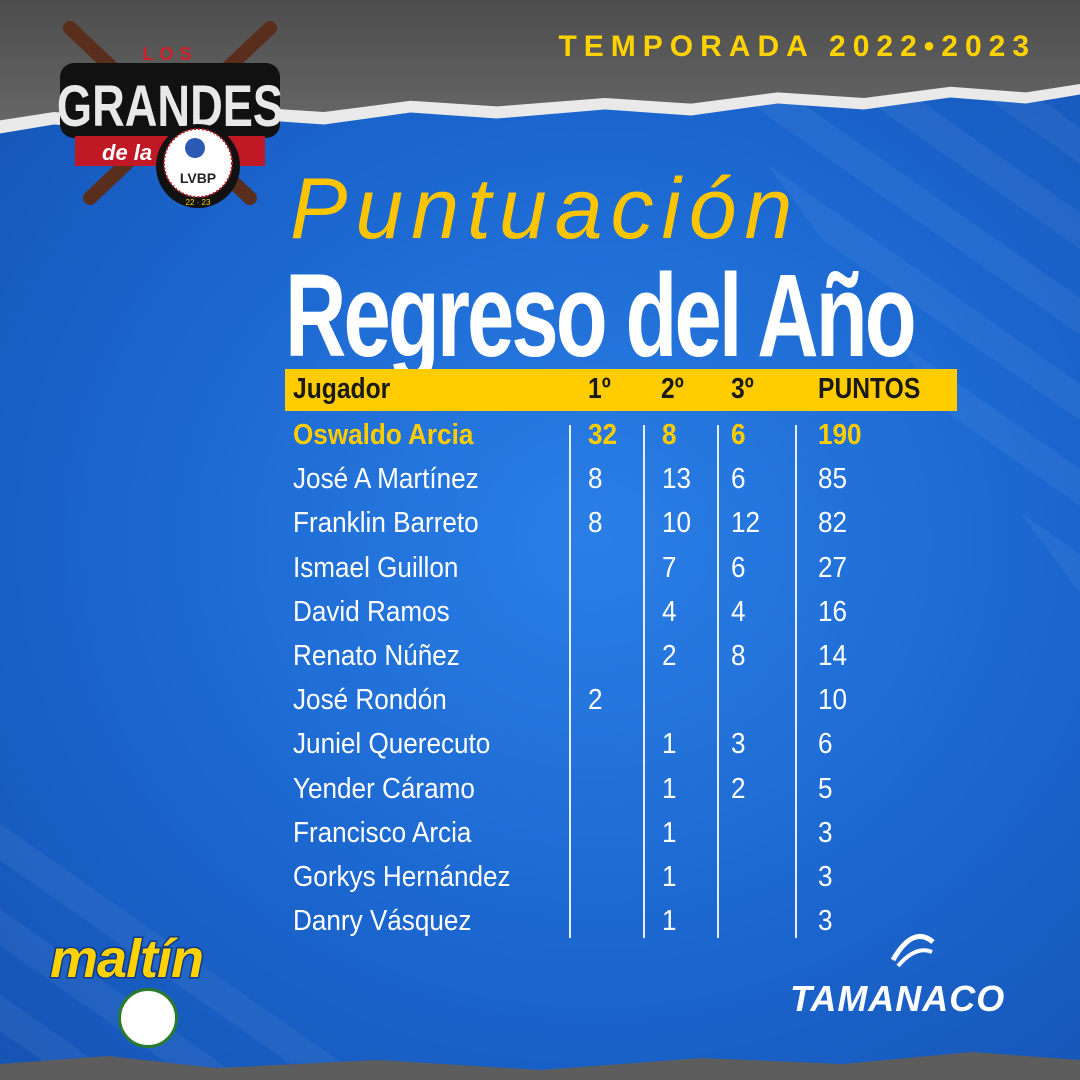 Image resolution: width=1080 pixels, height=1080 pixels. Describe the element at coordinates (540, 927) in the screenshot. I see `table-row: Danry Vásquez 1 3` at that location.